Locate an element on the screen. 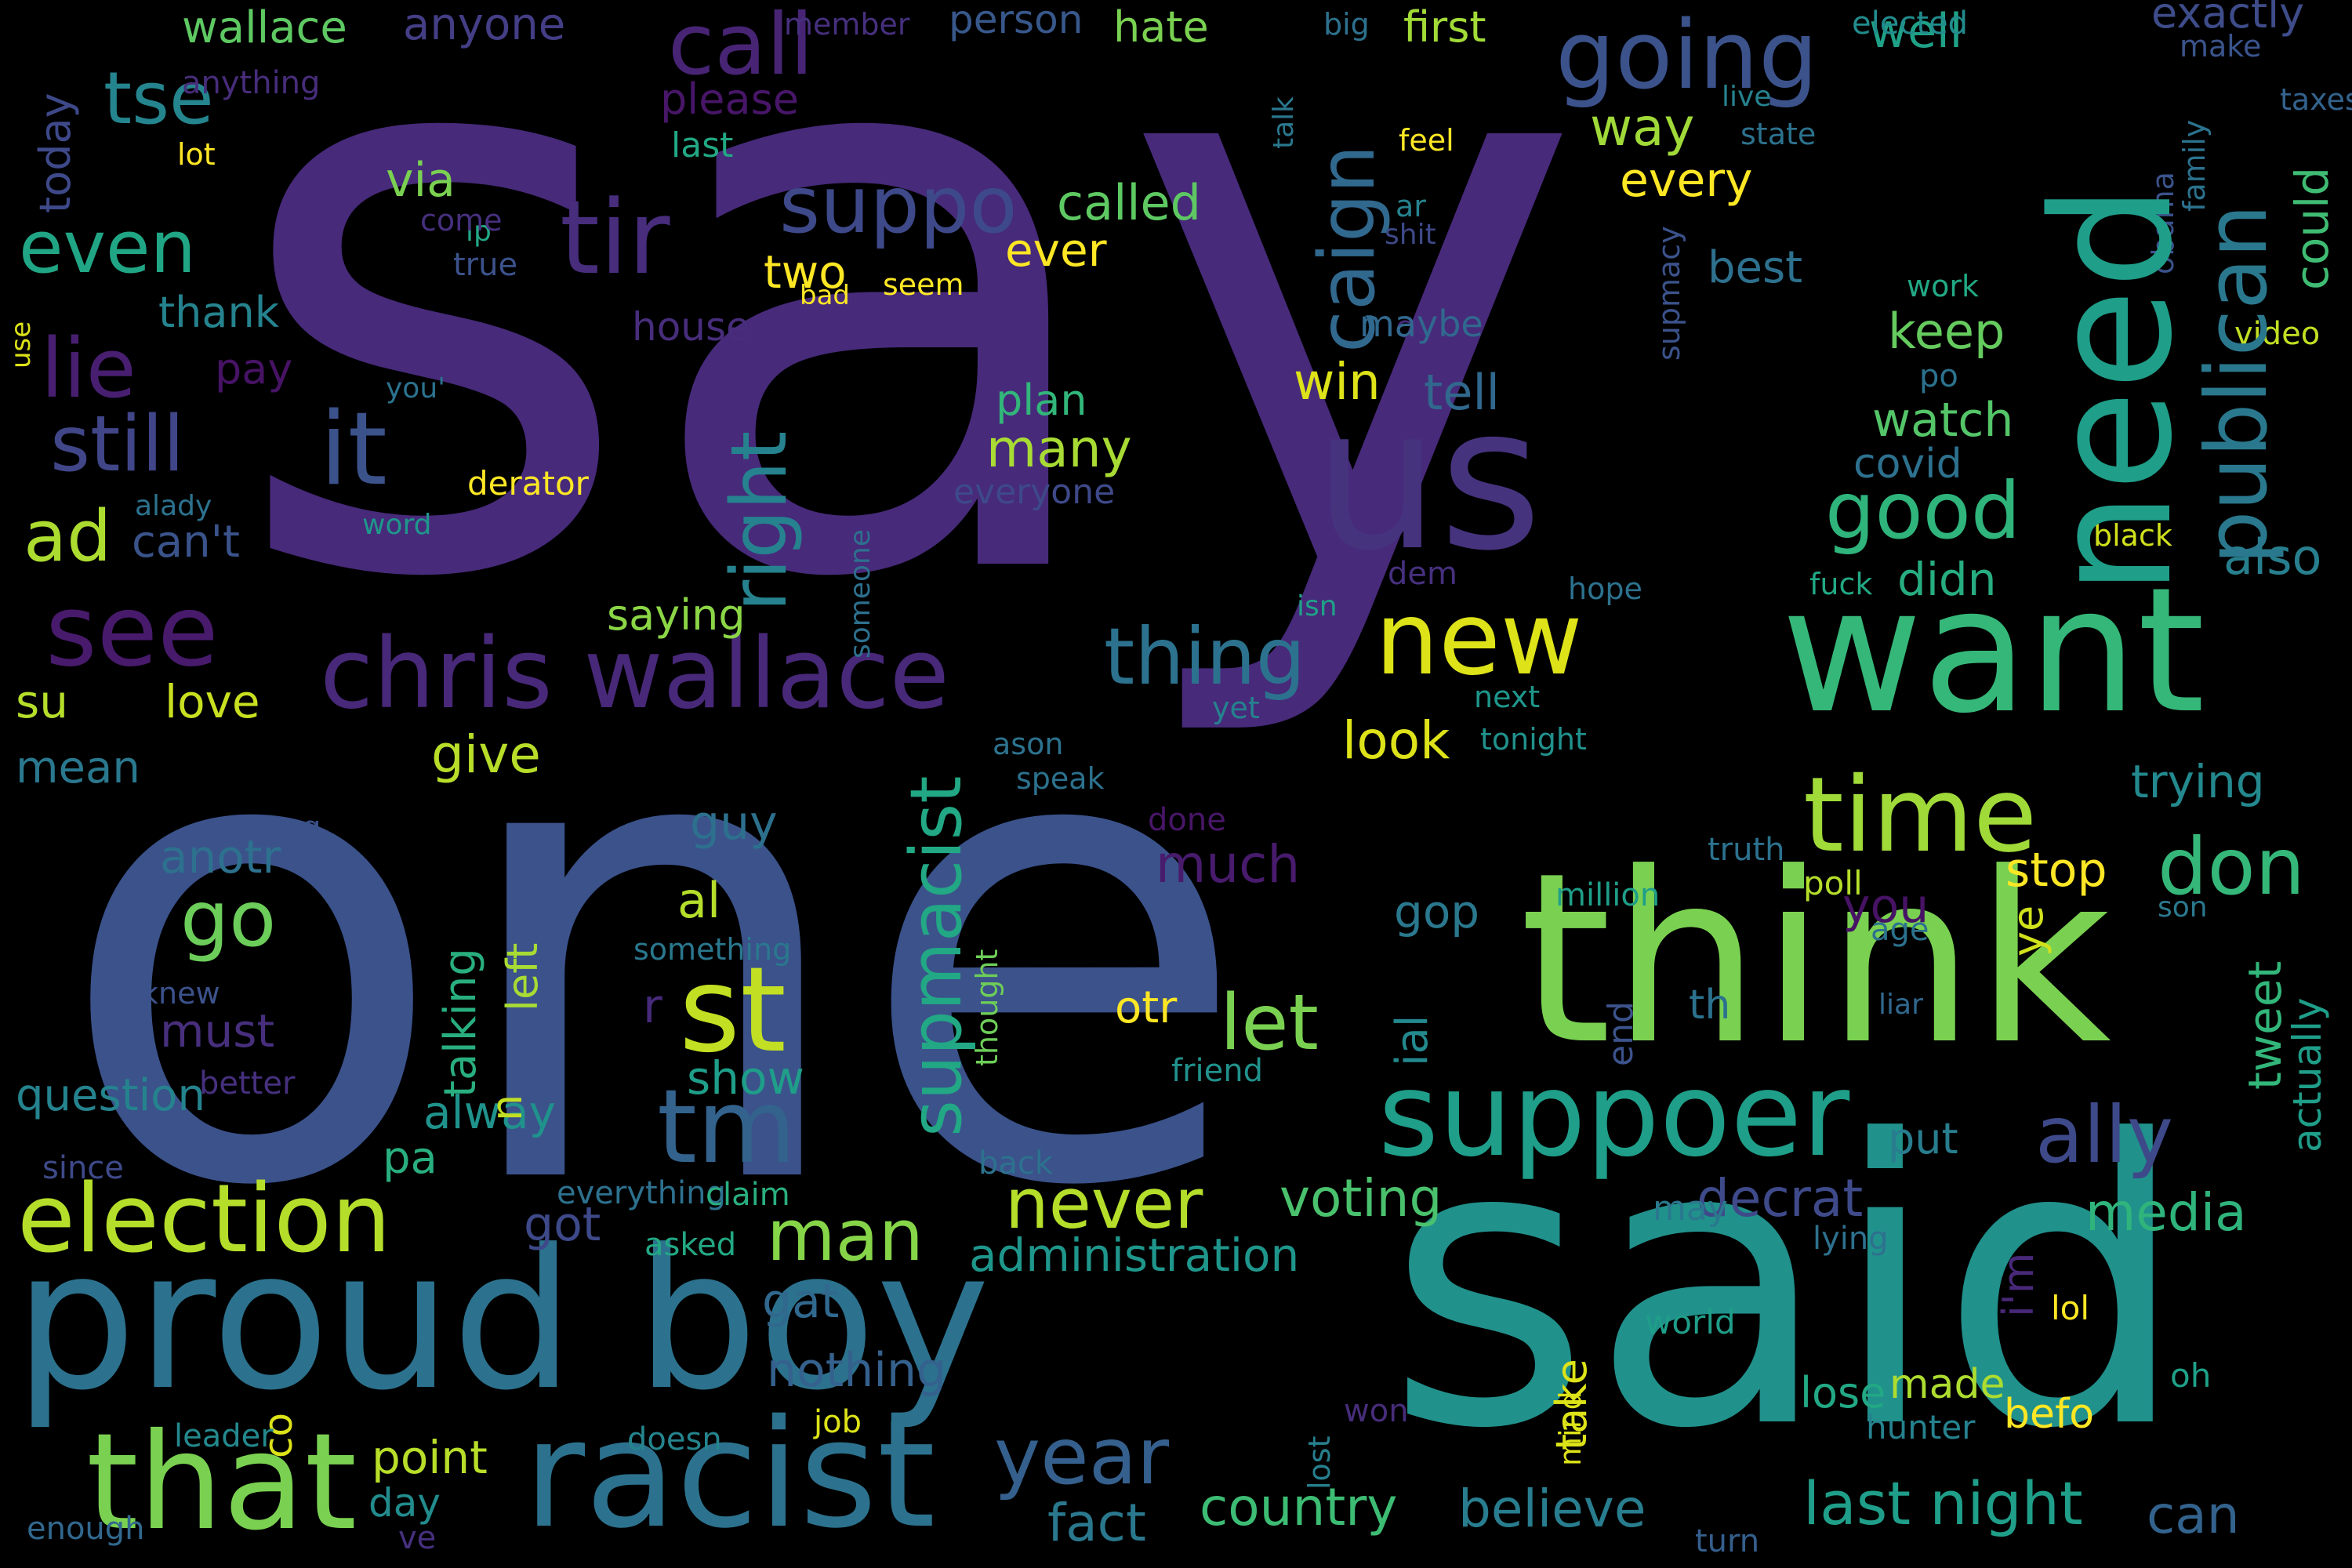 This screenshot has width=2352, height=1568. word: left is located at coordinates (522, 976).